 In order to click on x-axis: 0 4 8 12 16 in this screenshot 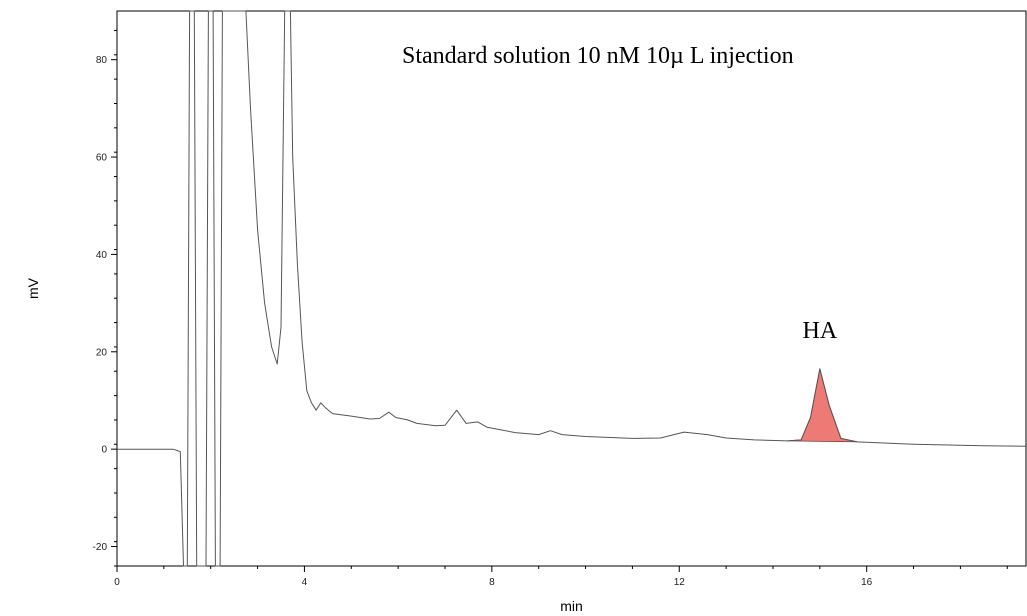, I will do `click(561, 577)`.